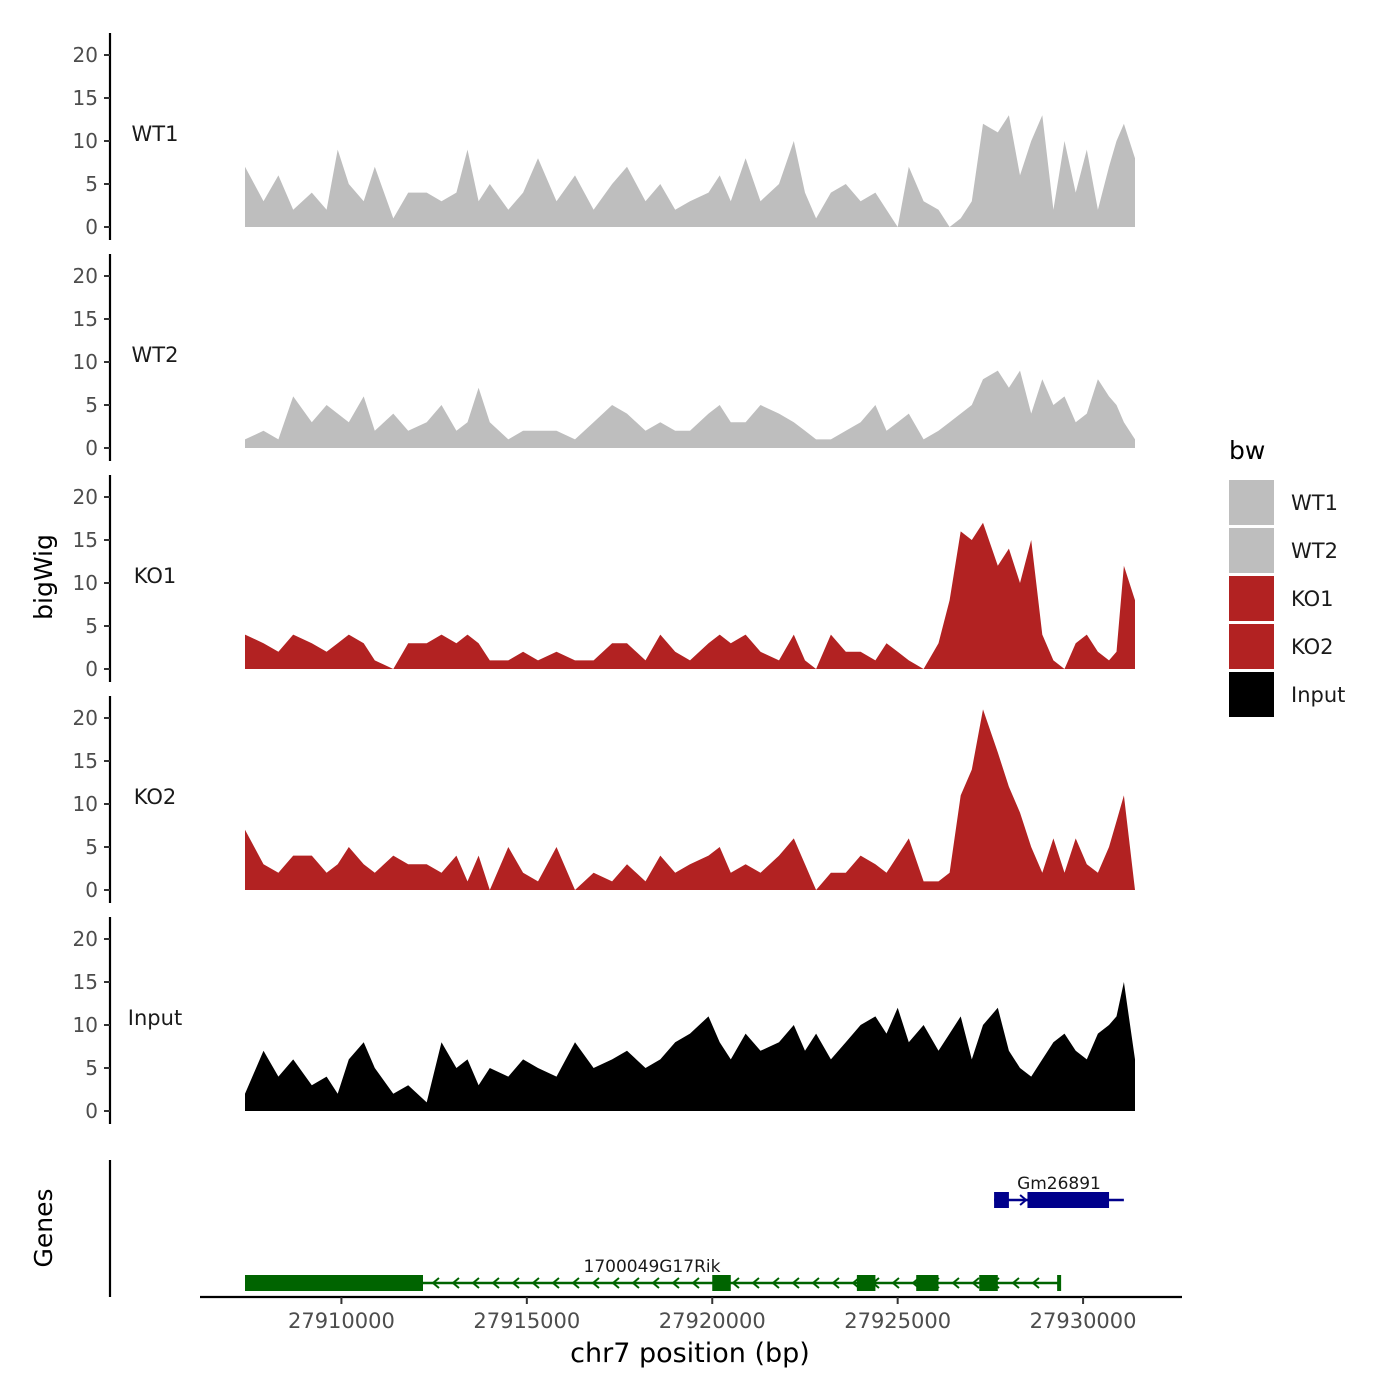  What do you see at coordinates (1312, 647) in the screenshot?
I see `legend-label: KO2` at bounding box center [1312, 647].